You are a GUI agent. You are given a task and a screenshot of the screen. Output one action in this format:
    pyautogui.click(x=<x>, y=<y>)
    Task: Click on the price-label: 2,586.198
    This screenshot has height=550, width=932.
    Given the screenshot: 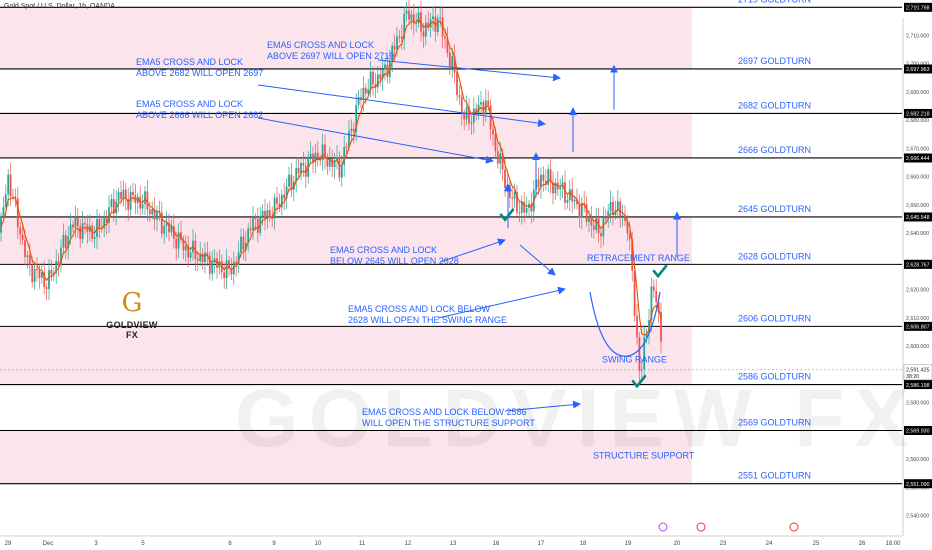 What is the action you would take?
    pyautogui.click(x=918, y=386)
    